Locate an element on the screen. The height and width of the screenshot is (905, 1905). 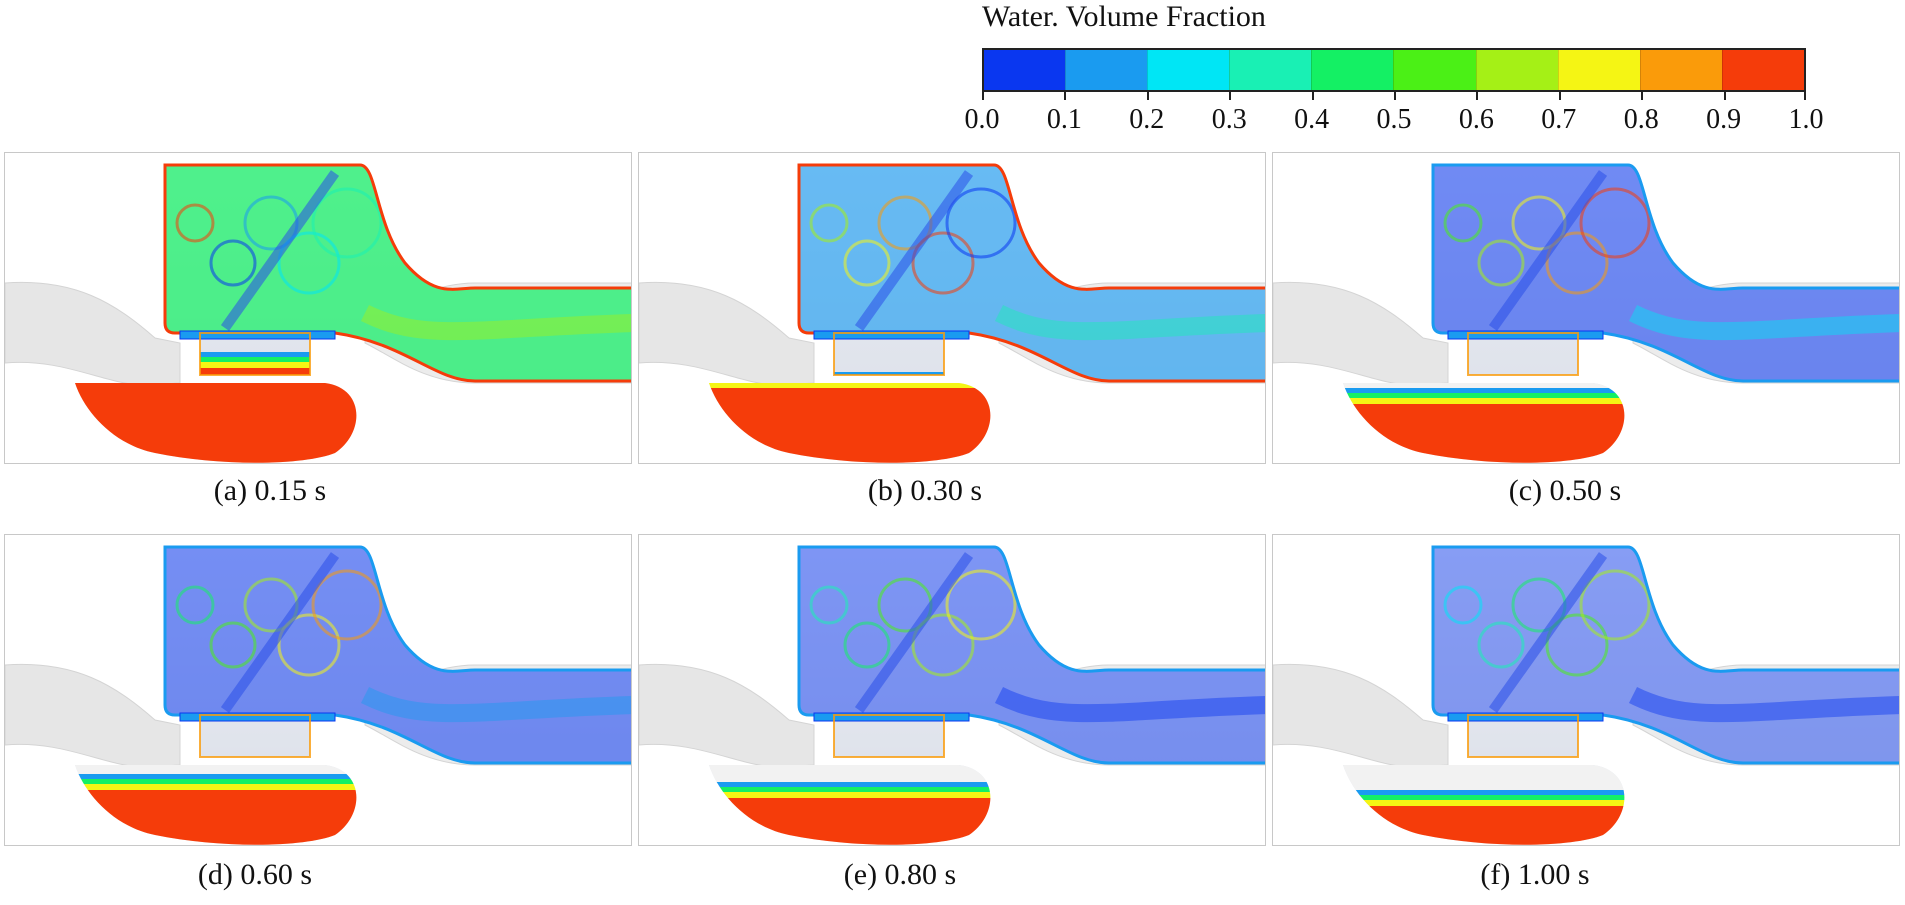
contour-panel-b is located at coordinates (952, 308).